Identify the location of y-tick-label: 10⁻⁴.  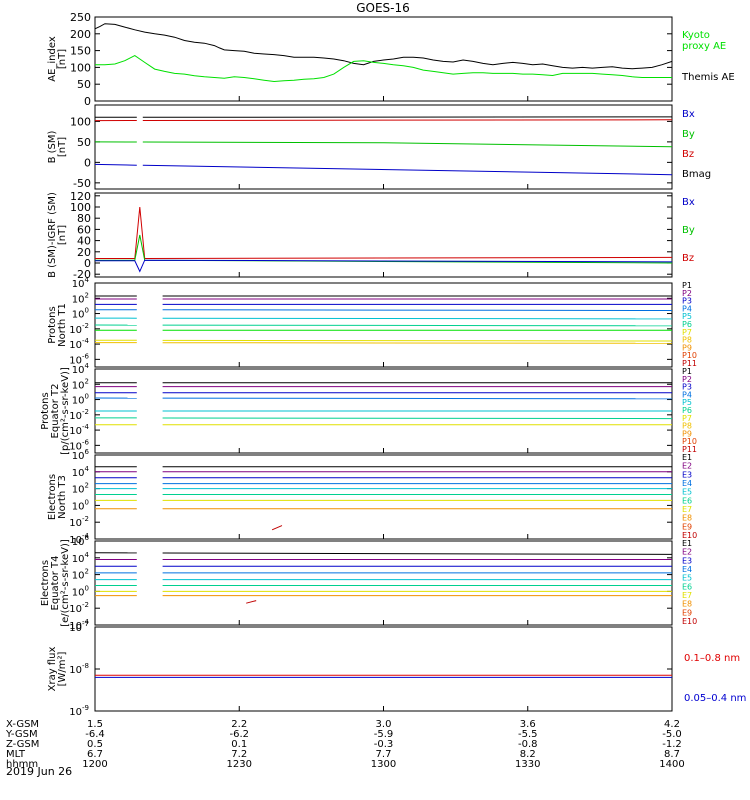
(79, 344).